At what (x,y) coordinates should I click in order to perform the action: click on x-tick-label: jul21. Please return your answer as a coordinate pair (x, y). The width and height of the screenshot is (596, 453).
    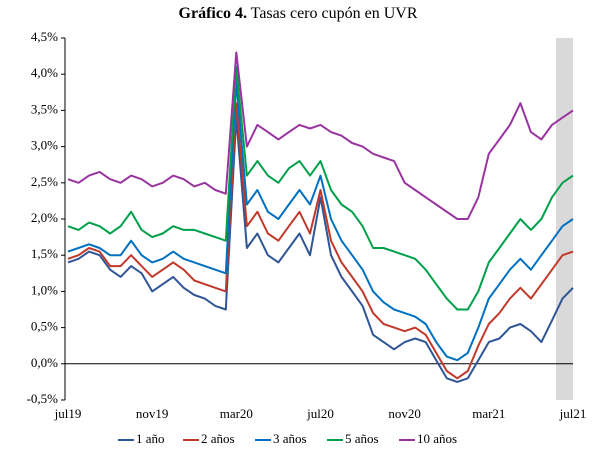
    Looking at the image, I should click on (573, 413).